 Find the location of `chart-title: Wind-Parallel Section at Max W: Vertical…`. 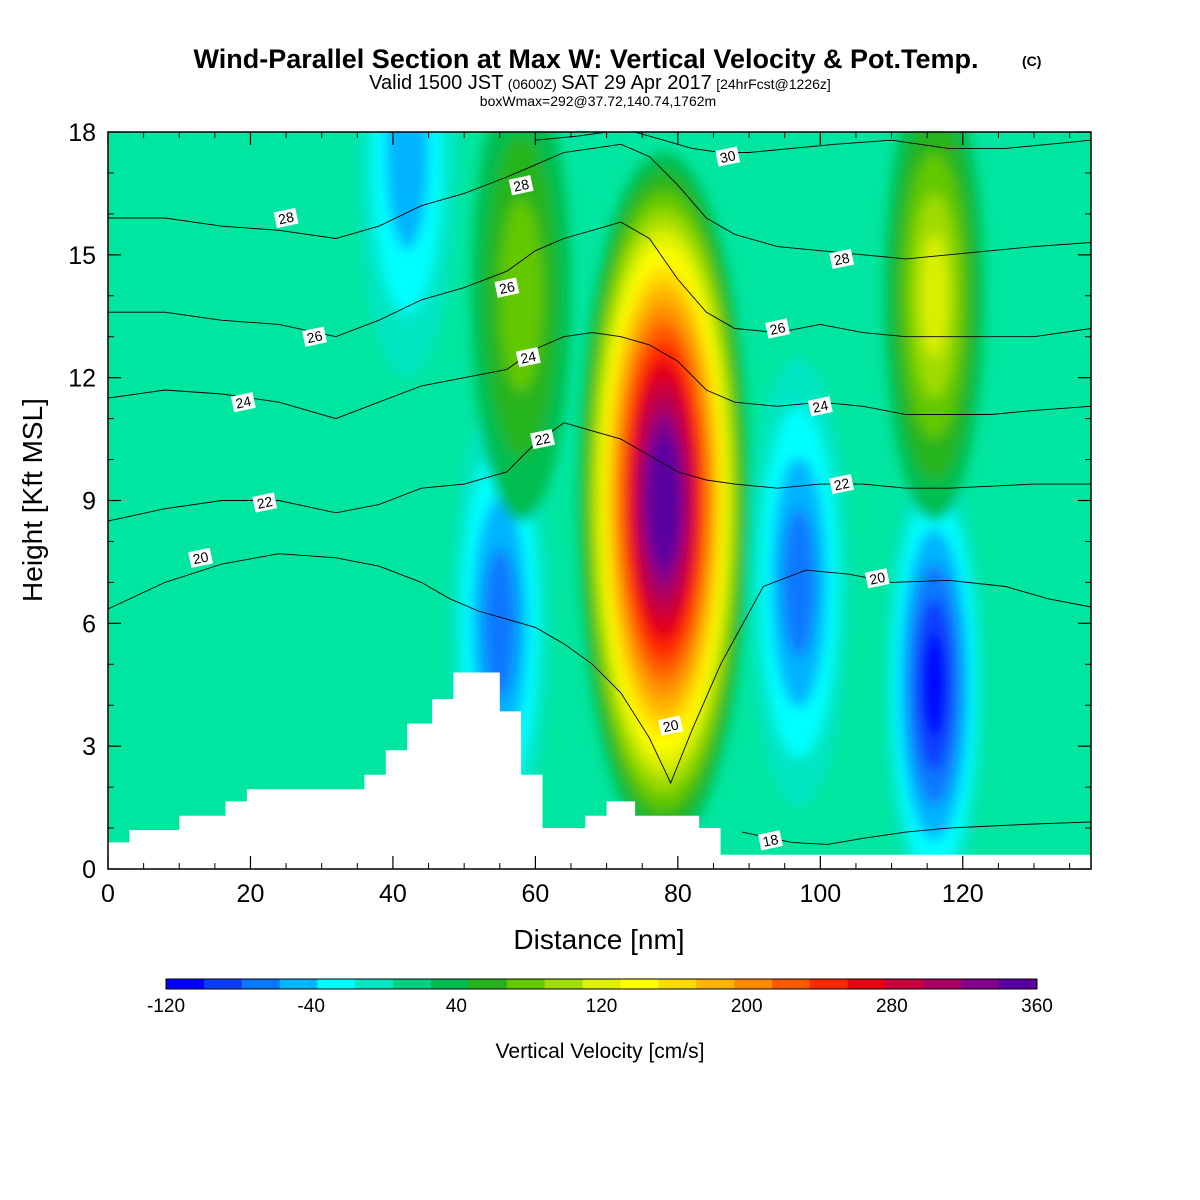

chart-title: Wind-Parallel Section at Max W: Vertical… is located at coordinates (586, 59).